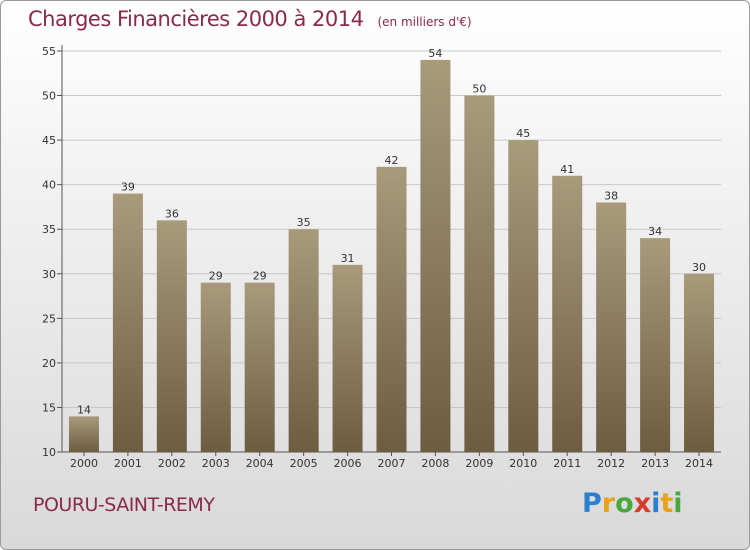 The height and width of the screenshot is (550, 750). Describe the element at coordinates (49, 274) in the screenshot. I see `y-tick-label: 30` at that location.